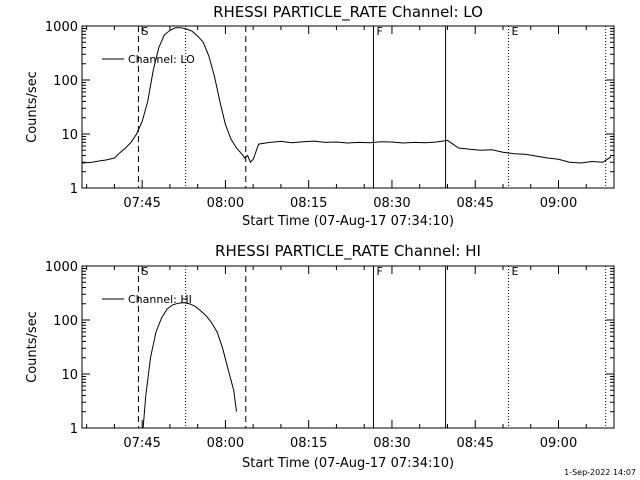 The image size is (640, 480). I want to click on chart-title: RHESSI PARTICLE_RATE Channel: LO, so click(348, 12).